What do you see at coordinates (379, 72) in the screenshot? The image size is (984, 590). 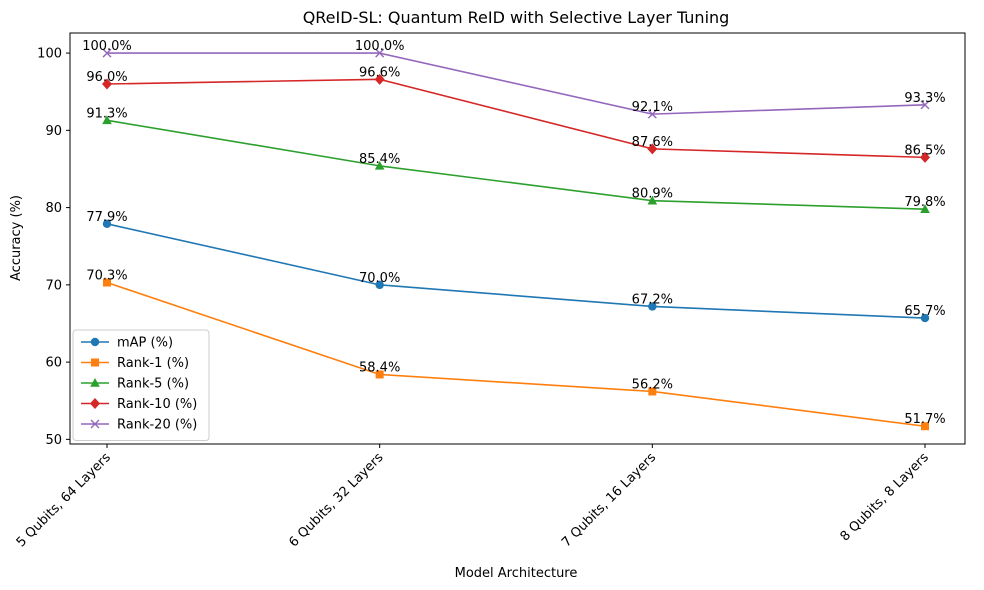 I see `data-label: 96.6%` at bounding box center [379, 72].